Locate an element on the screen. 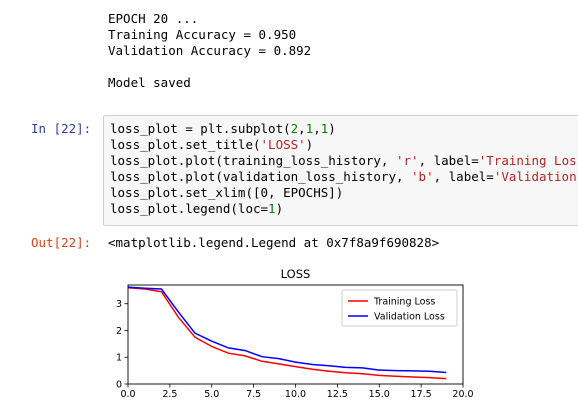 The width and height of the screenshot is (578, 418). legend-entry: Validation Loss is located at coordinates (409, 317).